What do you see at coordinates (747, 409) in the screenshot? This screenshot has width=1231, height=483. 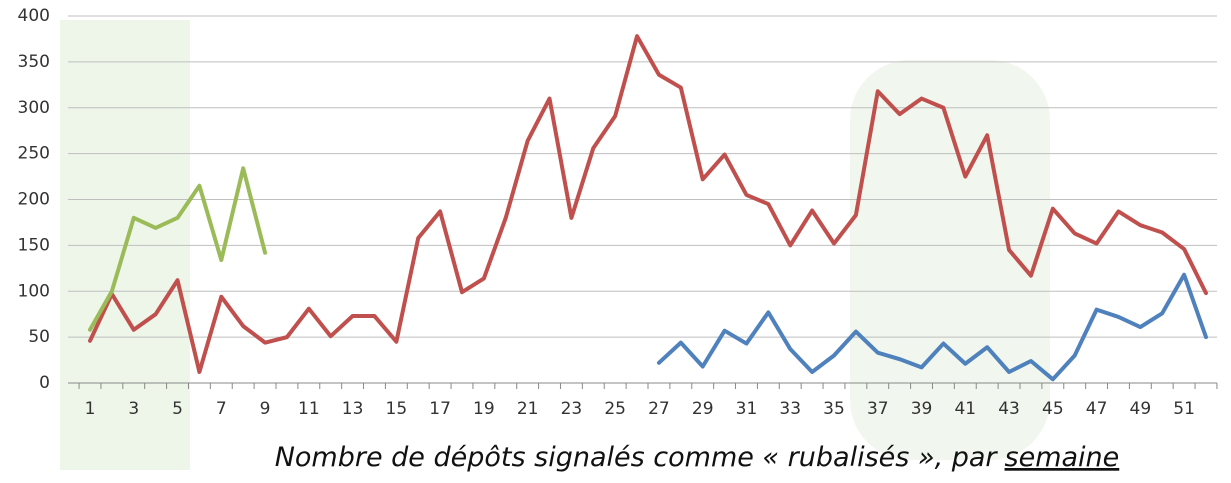 I see `x-tick-label: 31` at bounding box center [747, 409].